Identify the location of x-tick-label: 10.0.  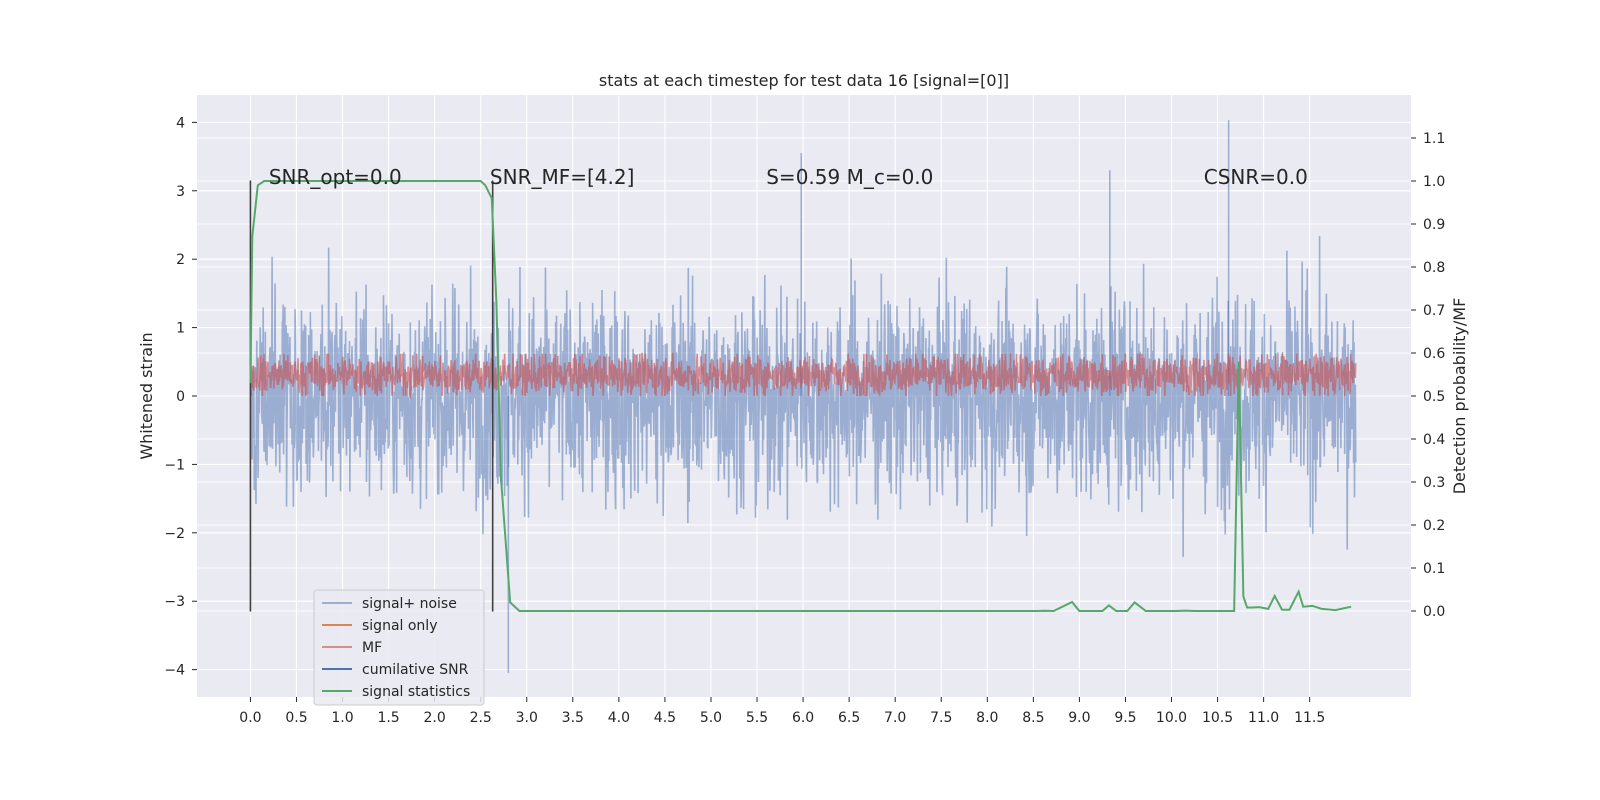
(1171, 718).